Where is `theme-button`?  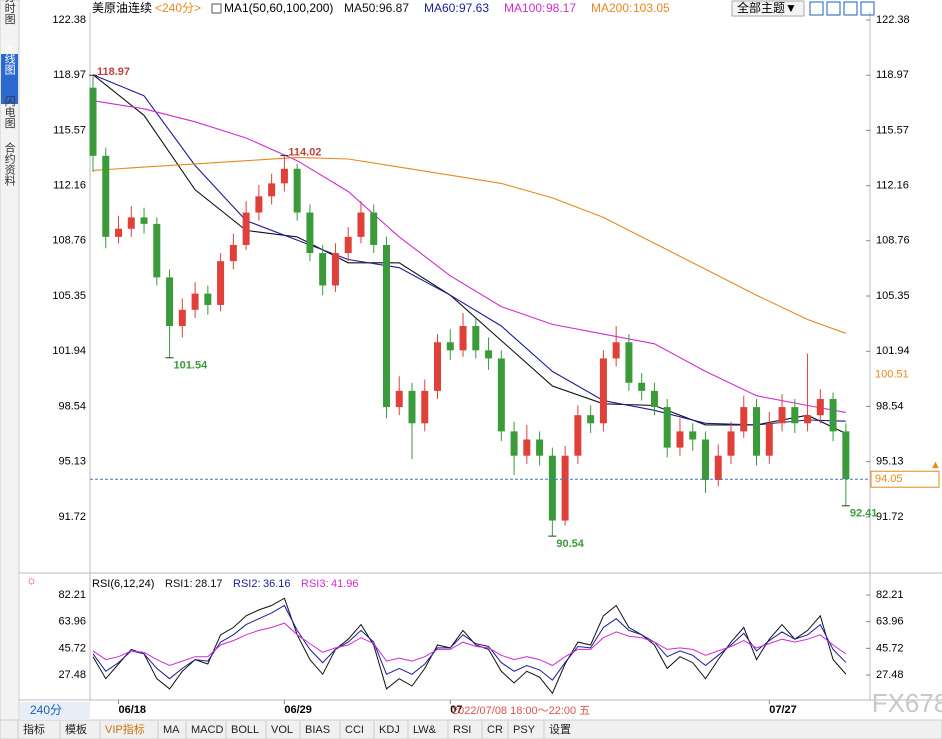 theme-button is located at coordinates (768, 8).